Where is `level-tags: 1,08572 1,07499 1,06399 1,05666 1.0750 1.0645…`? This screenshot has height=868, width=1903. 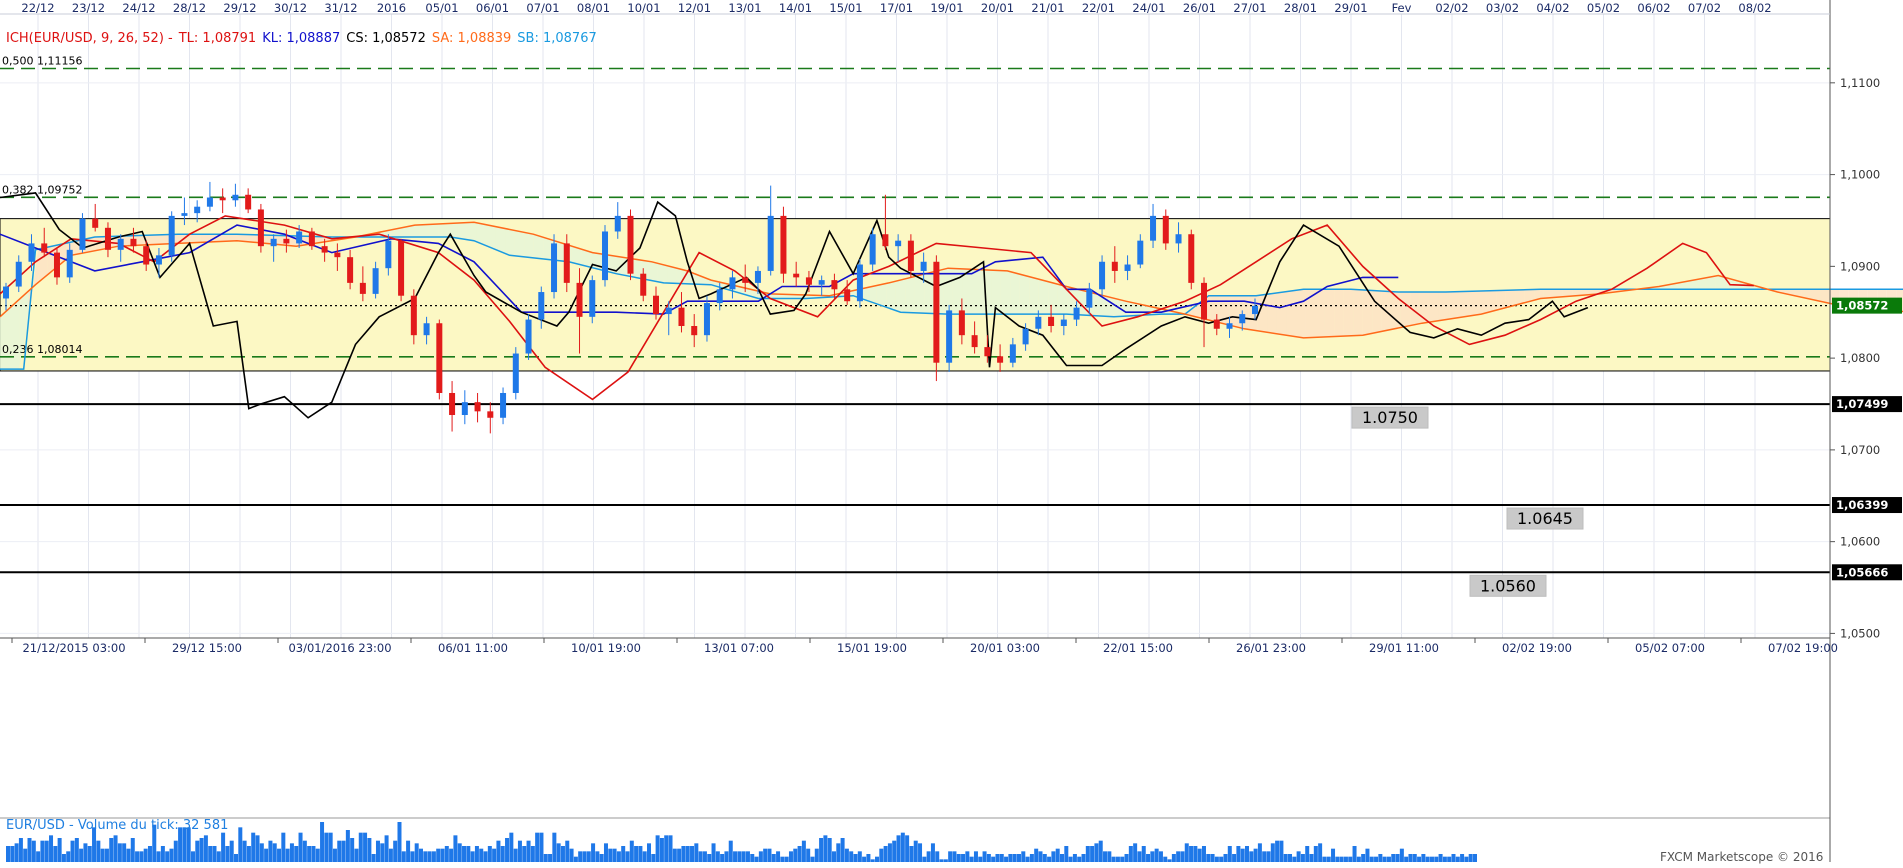
level-tags: 1,08572 1,07499 1,06399 1,05666 1.0750 1.0645… is located at coordinates (1626, 447).